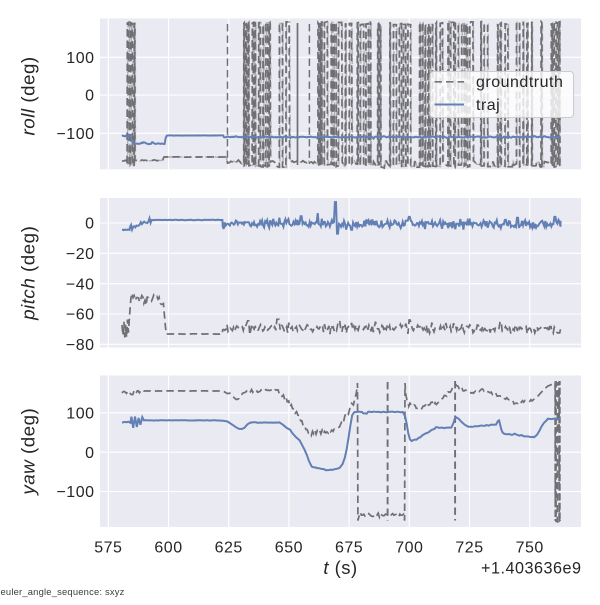 The height and width of the screenshot is (605, 600). What do you see at coordinates (80, 284) in the screenshot?
I see `svg-text: −40` at bounding box center [80, 284].